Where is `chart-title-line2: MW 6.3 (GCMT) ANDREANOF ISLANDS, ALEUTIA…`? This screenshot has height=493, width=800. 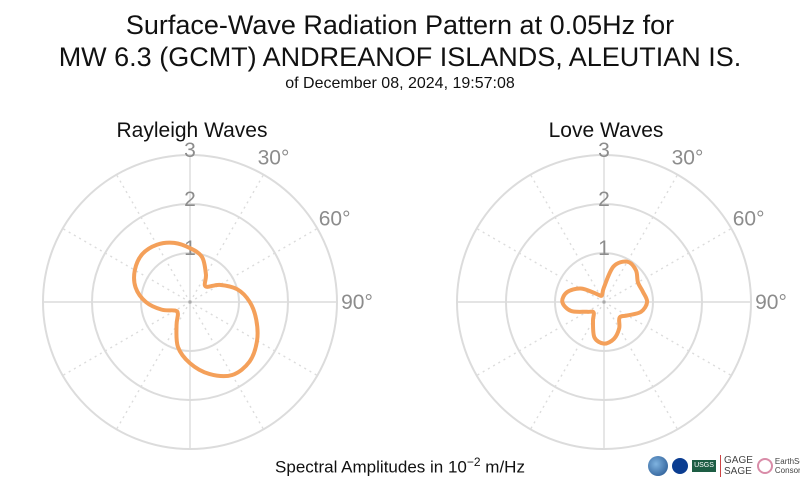
chart-title-line2: MW 6.3 (GCMT) ANDREANOF ISLANDS, ALEUTIA… is located at coordinates (400, 57).